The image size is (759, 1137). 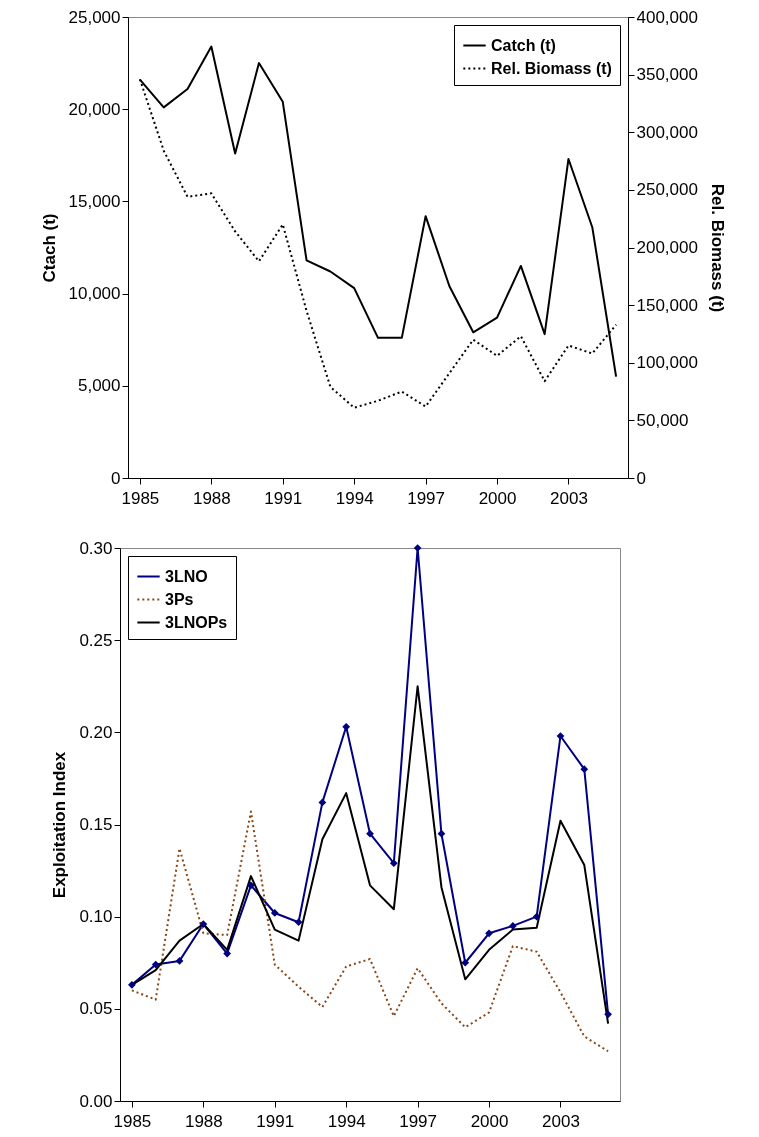 I want to click on legend-label: 3LNO, so click(x=186, y=576).